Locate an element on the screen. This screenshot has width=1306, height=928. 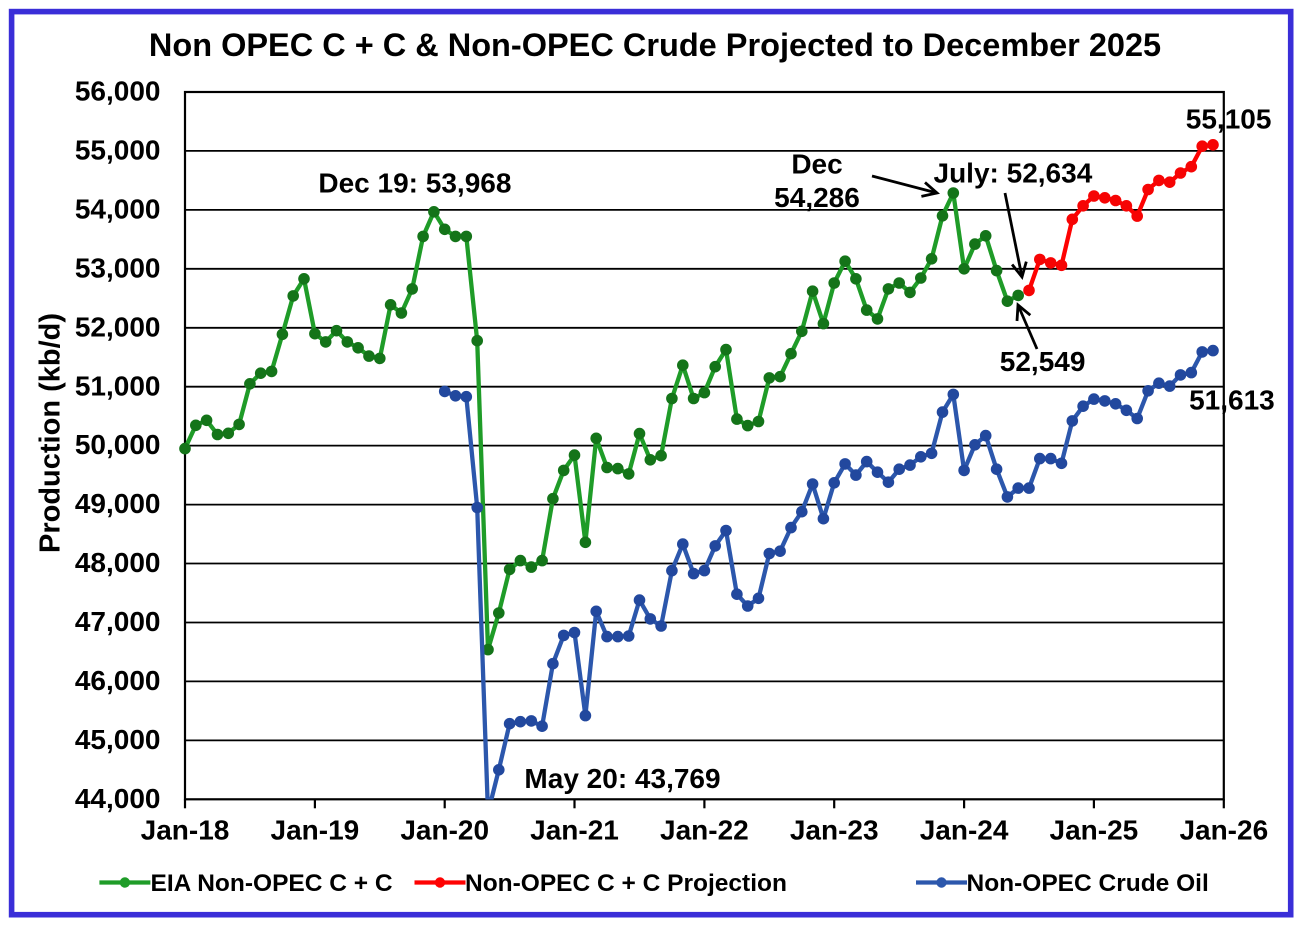
svg-text: Dec 19: 53,968 is located at coordinates (414, 183).